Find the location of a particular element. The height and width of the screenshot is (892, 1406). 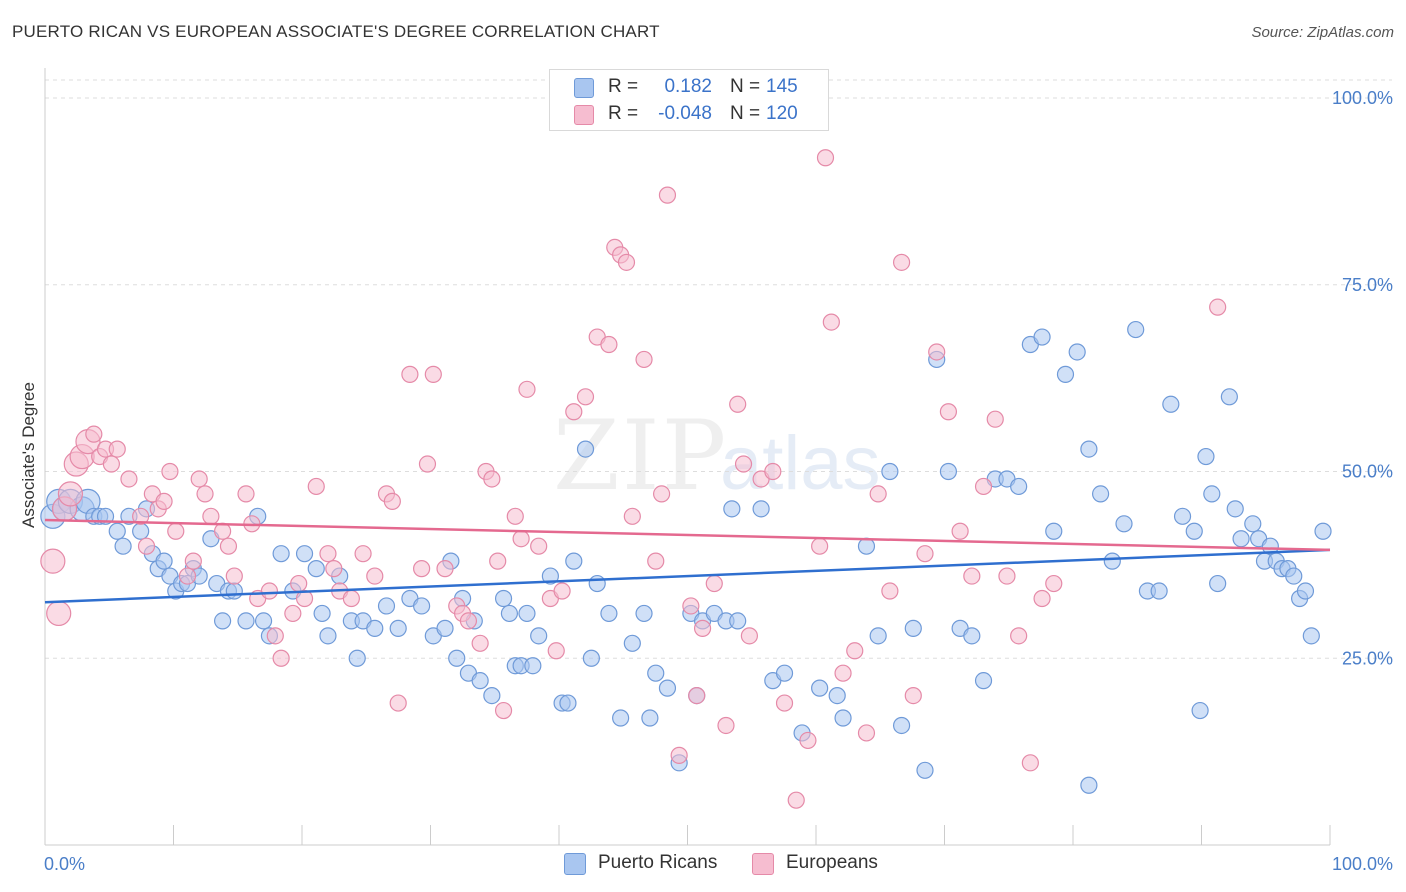

trend-lines is located at coordinates (687, 561).